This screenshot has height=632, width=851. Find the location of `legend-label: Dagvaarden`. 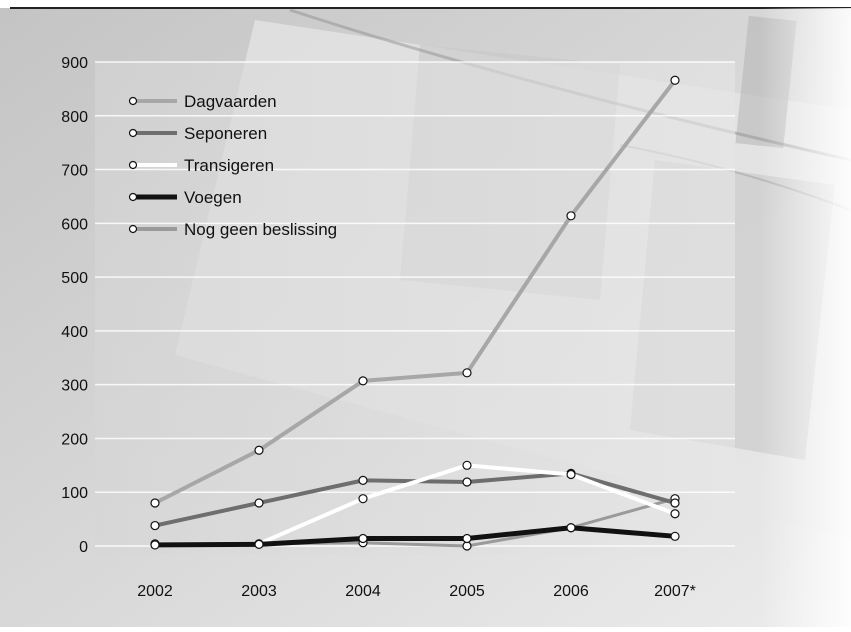

legend-label: Dagvaarden is located at coordinates (230, 101).